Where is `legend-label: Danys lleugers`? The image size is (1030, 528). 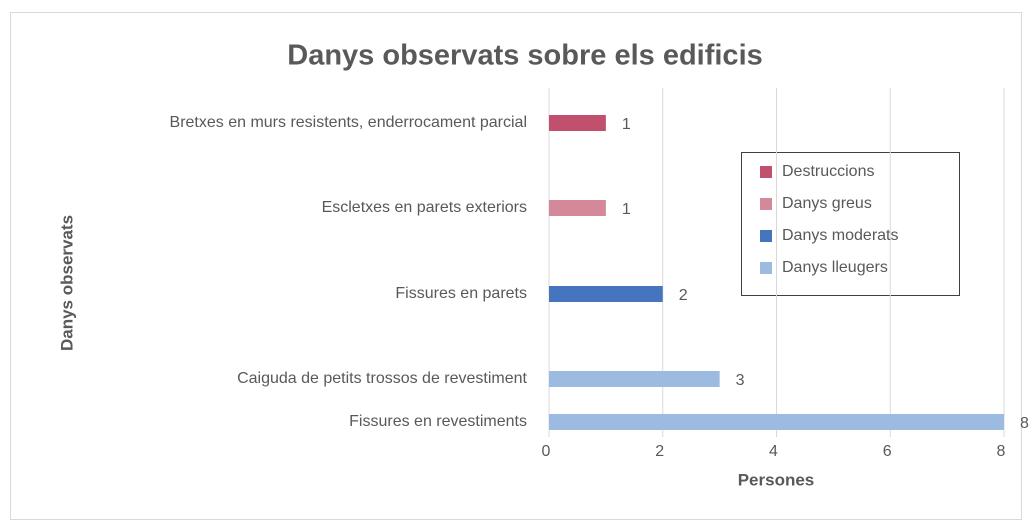 legend-label: Danys lleugers is located at coordinates (835, 267).